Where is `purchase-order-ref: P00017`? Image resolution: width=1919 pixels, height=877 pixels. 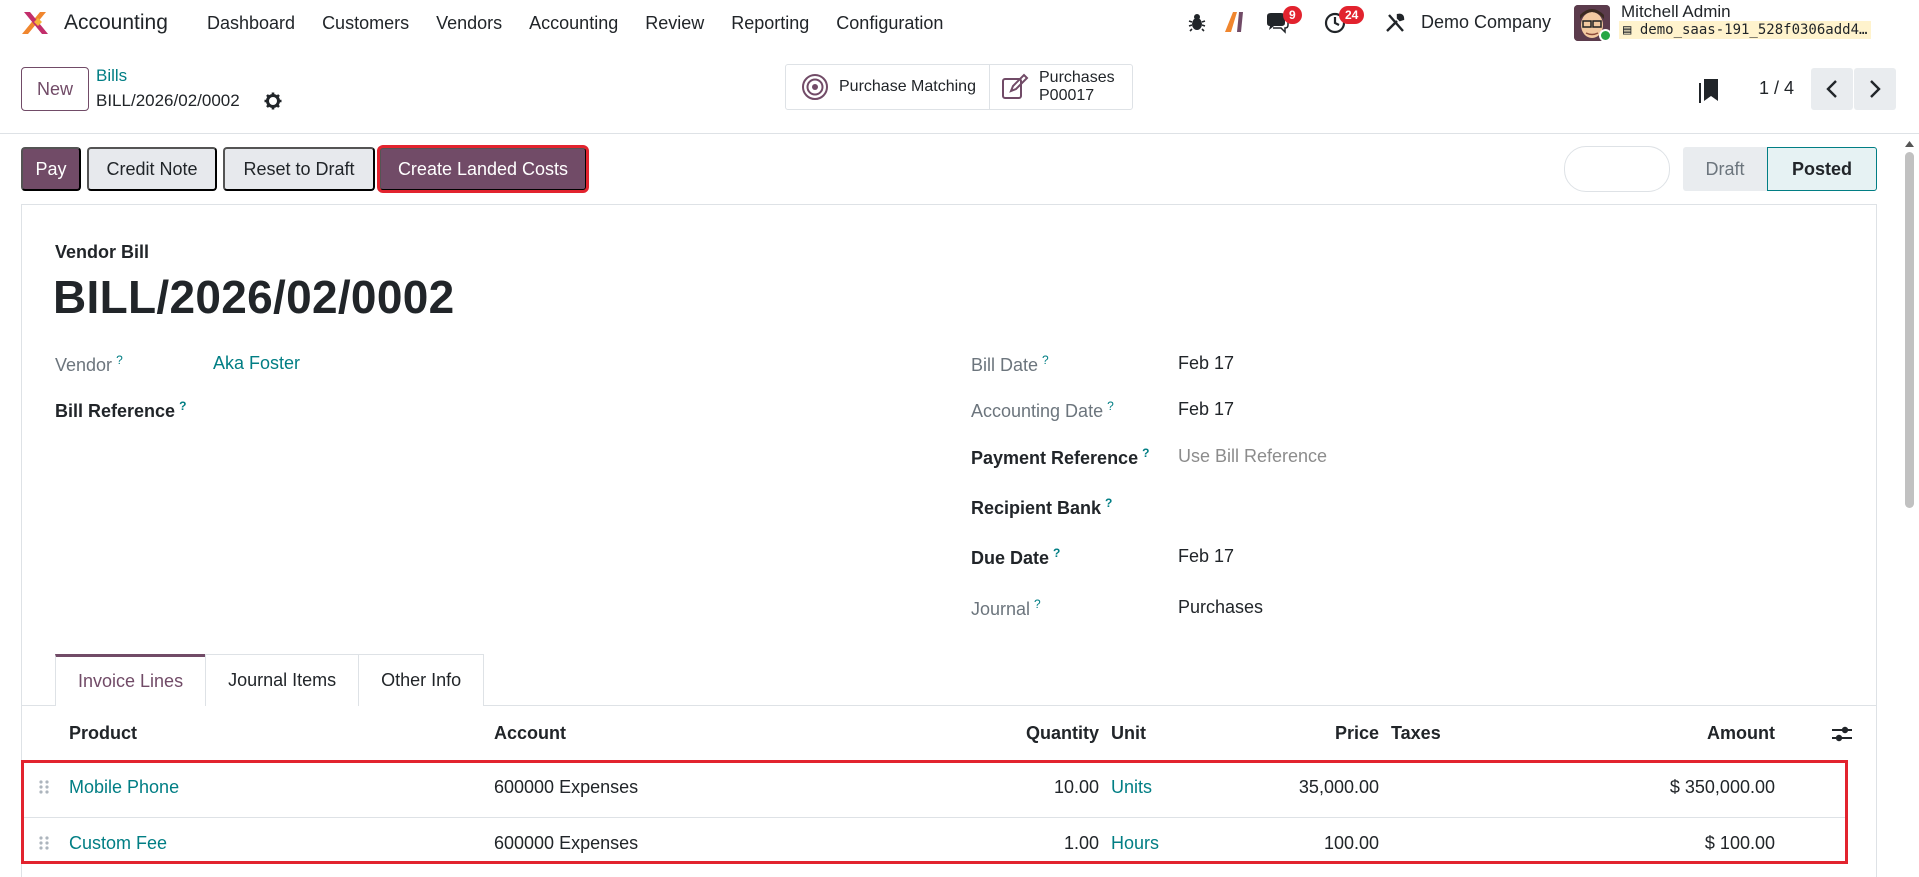 purchase-order-ref: P00017 is located at coordinates (1067, 95).